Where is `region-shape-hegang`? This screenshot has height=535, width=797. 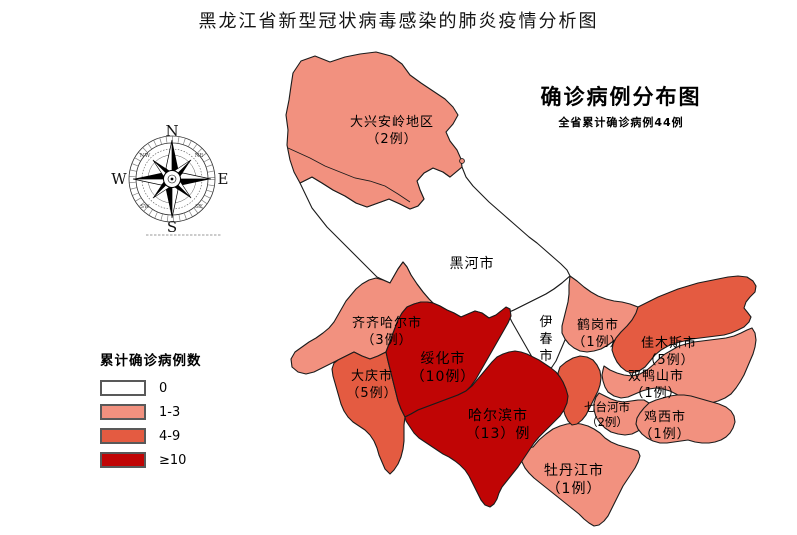
region-shape-hegang is located at coordinates (600, 314).